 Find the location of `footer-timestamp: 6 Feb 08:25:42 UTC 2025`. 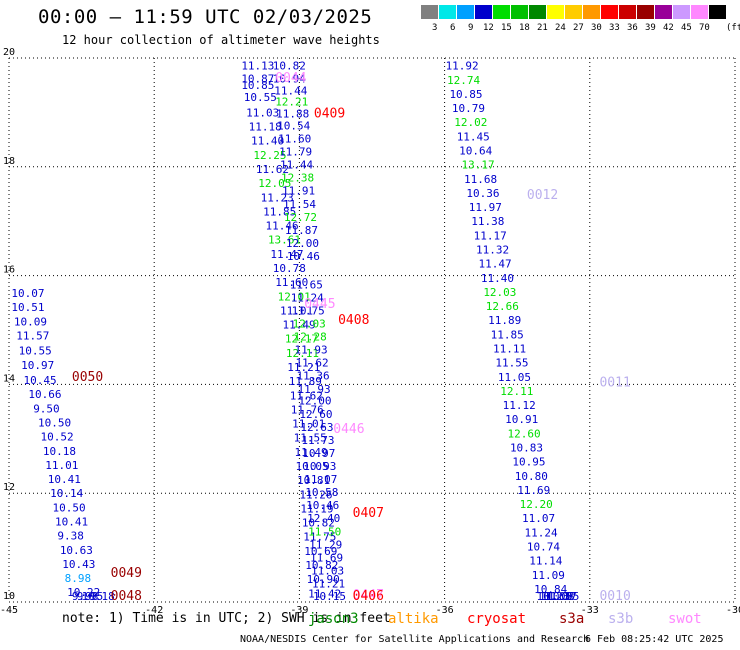

footer-timestamp: 6 Feb 08:25:42 UTC 2025 is located at coordinates (654, 639).